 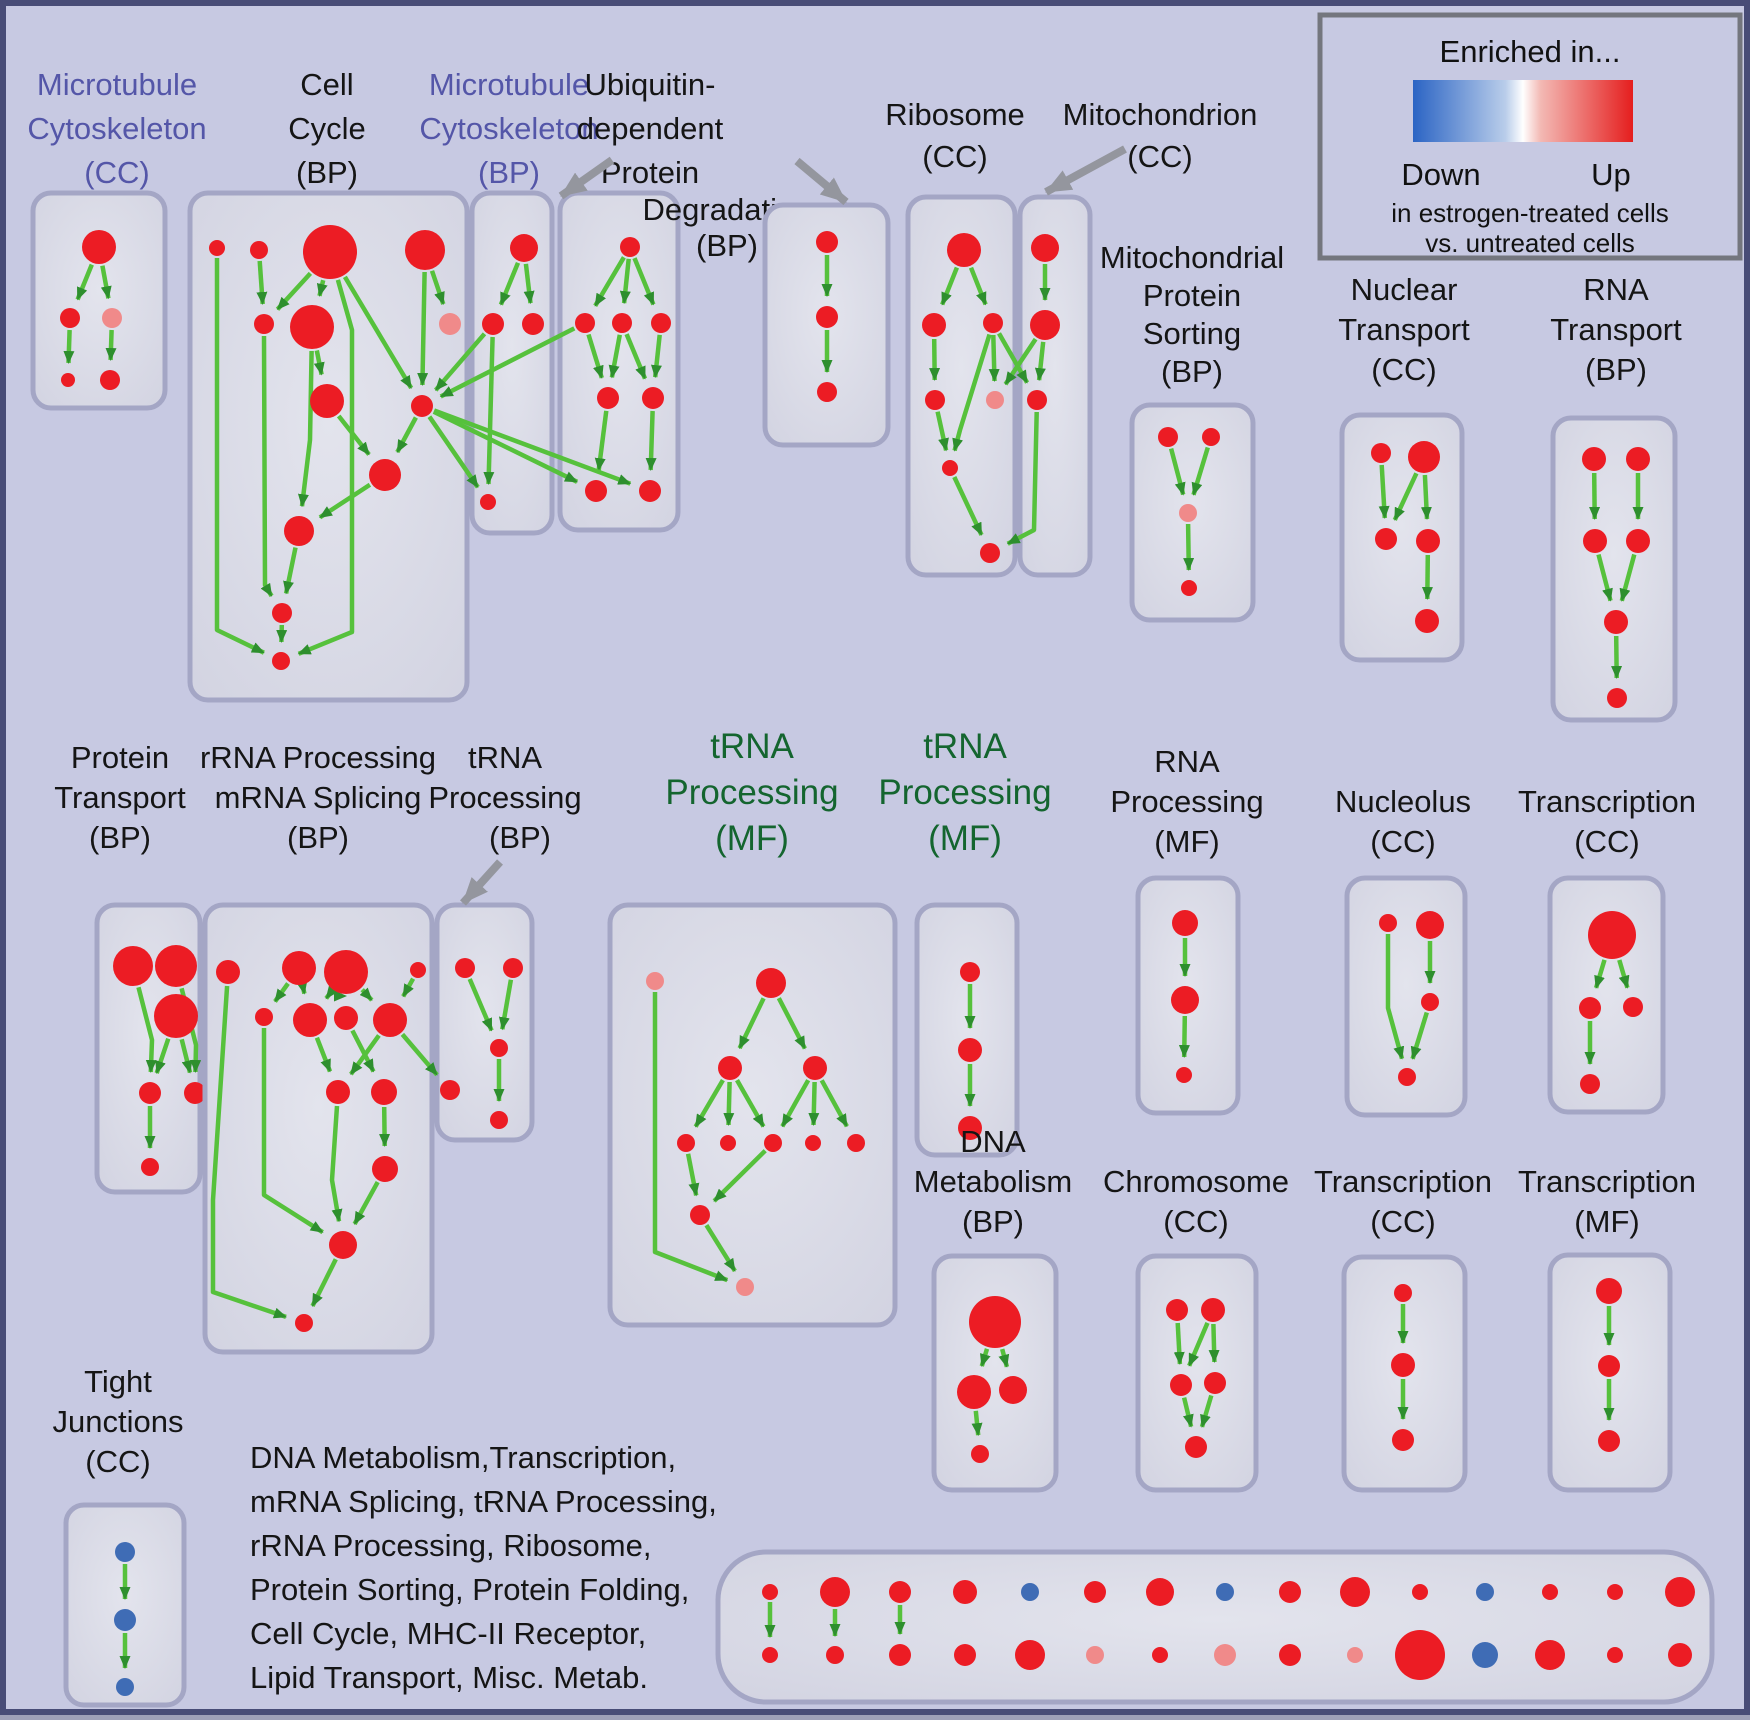 I want to click on cluster-label-trna-processing-bp: tRNA, so click(x=505, y=757).